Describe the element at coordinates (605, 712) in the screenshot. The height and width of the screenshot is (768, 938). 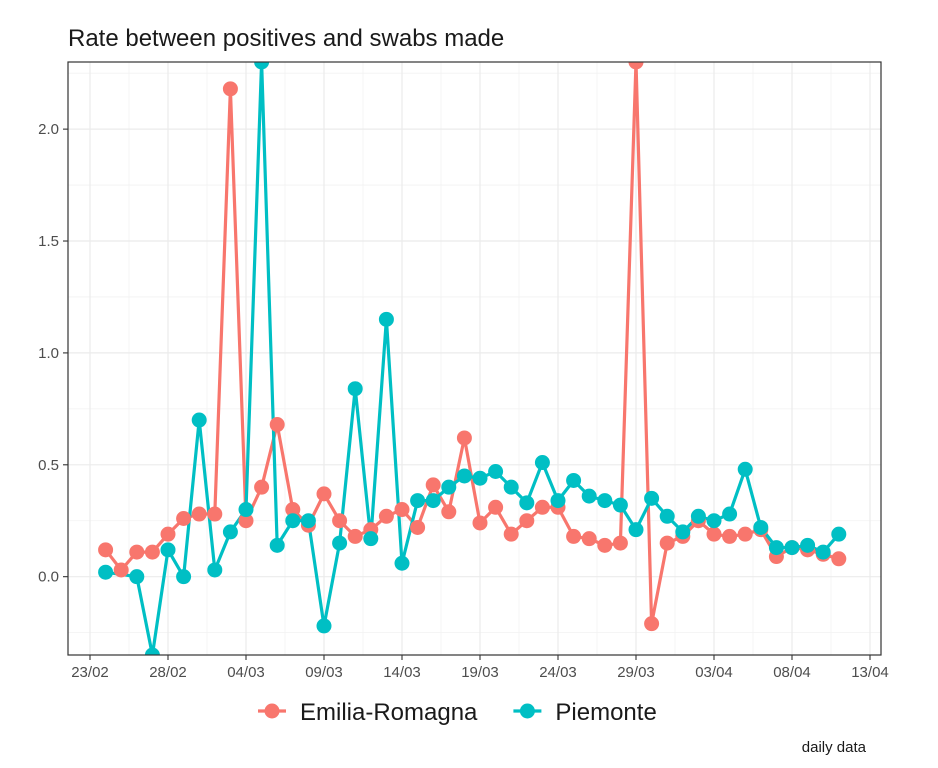
I see `legend-label: Piemonte` at that location.